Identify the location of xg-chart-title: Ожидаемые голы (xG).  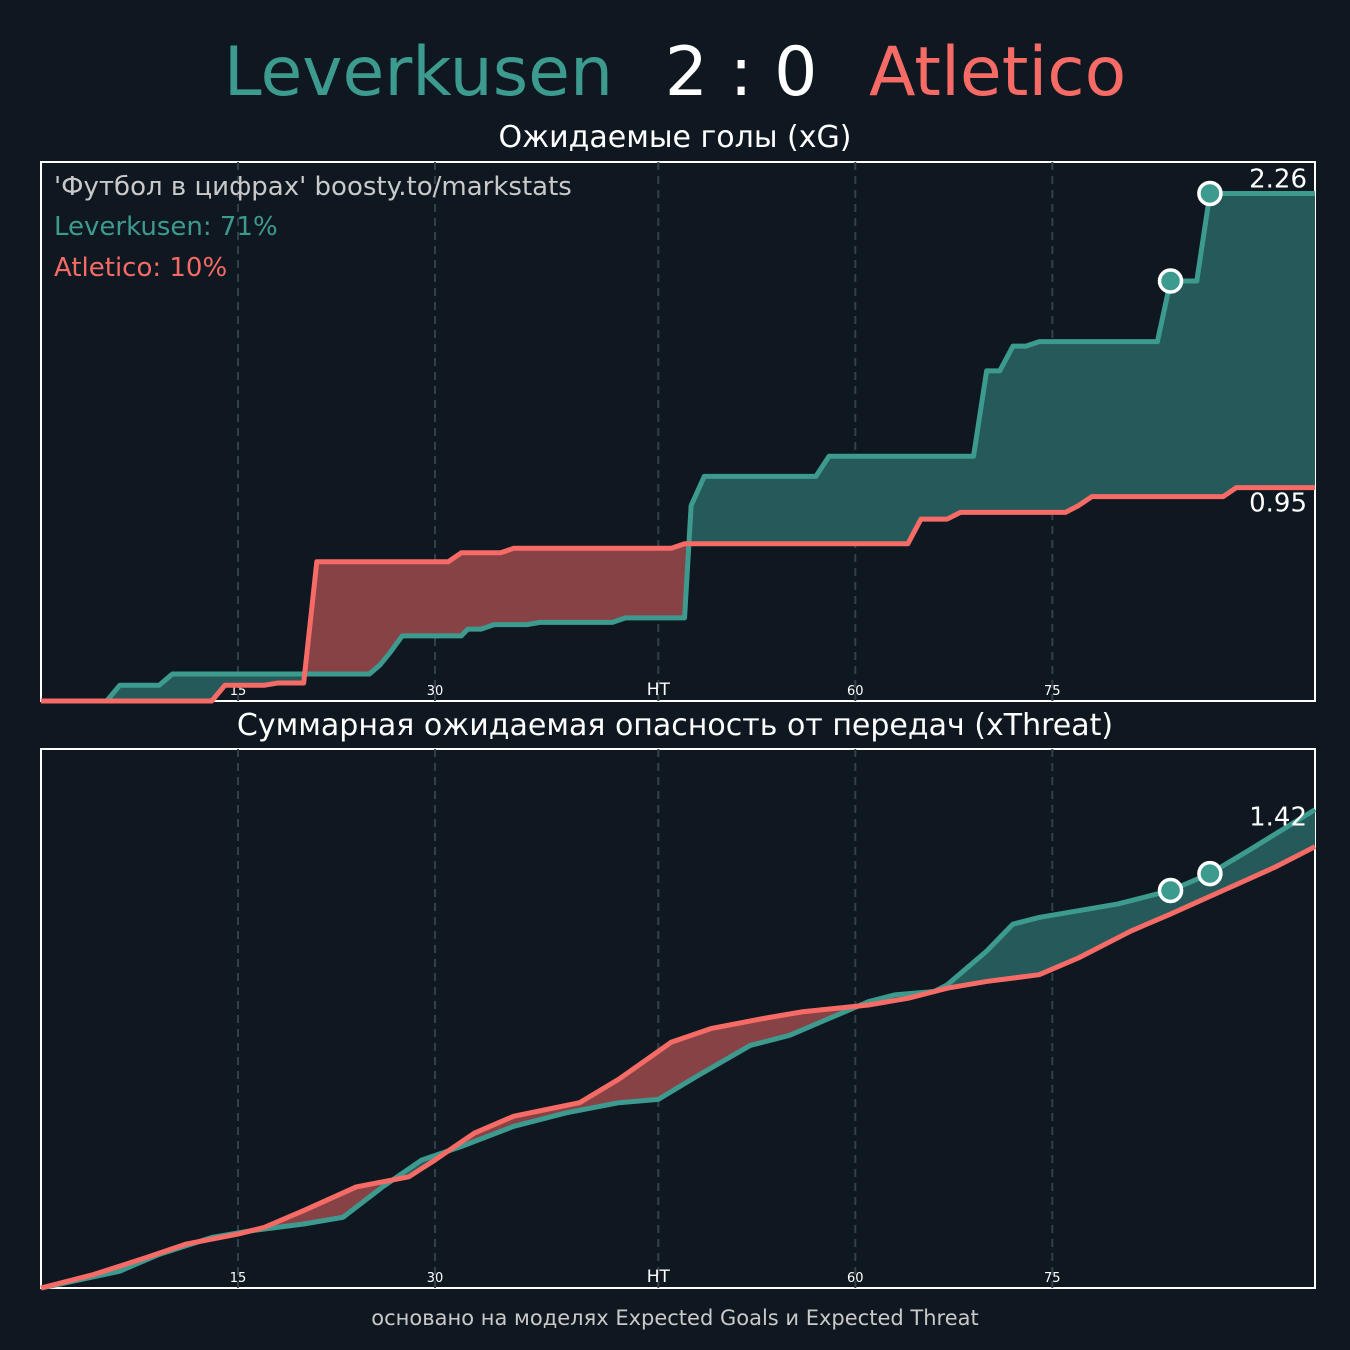
(675, 137).